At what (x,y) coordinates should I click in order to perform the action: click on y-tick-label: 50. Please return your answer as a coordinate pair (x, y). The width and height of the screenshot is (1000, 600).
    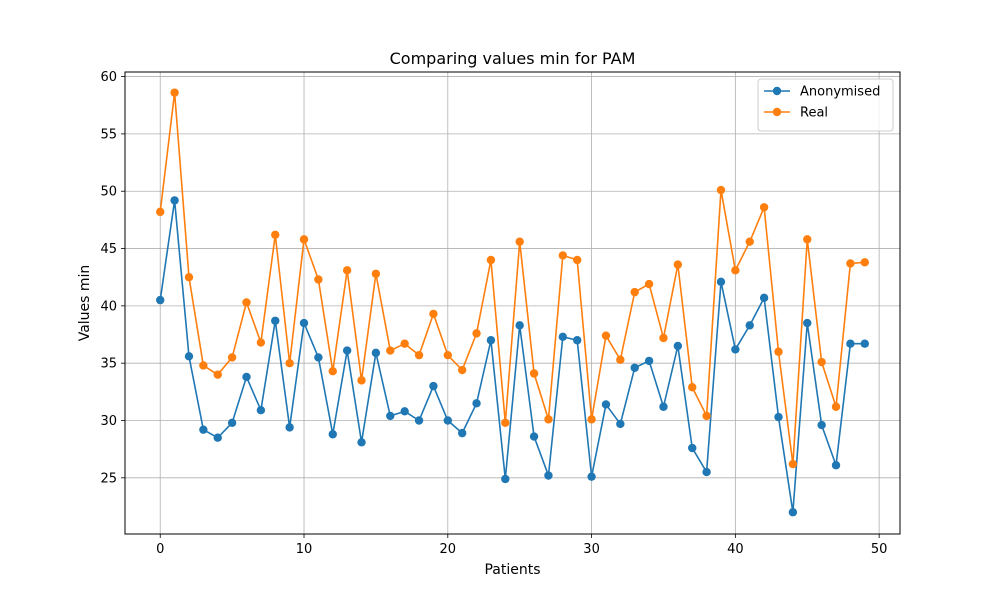
    Looking at the image, I should click on (108, 192).